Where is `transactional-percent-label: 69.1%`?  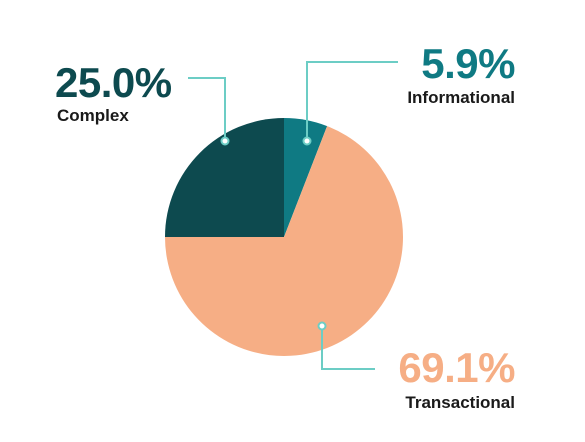
transactional-percent-label: 69.1% is located at coordinates (456, 367).